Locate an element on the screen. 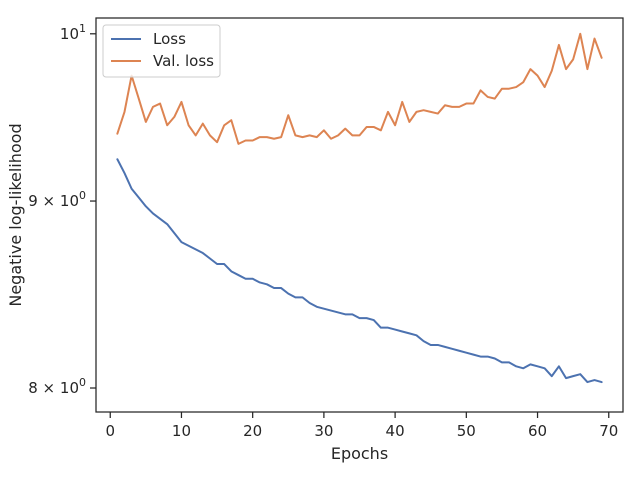  legend-label-loss: Loss is located at coordinates (169, 39).